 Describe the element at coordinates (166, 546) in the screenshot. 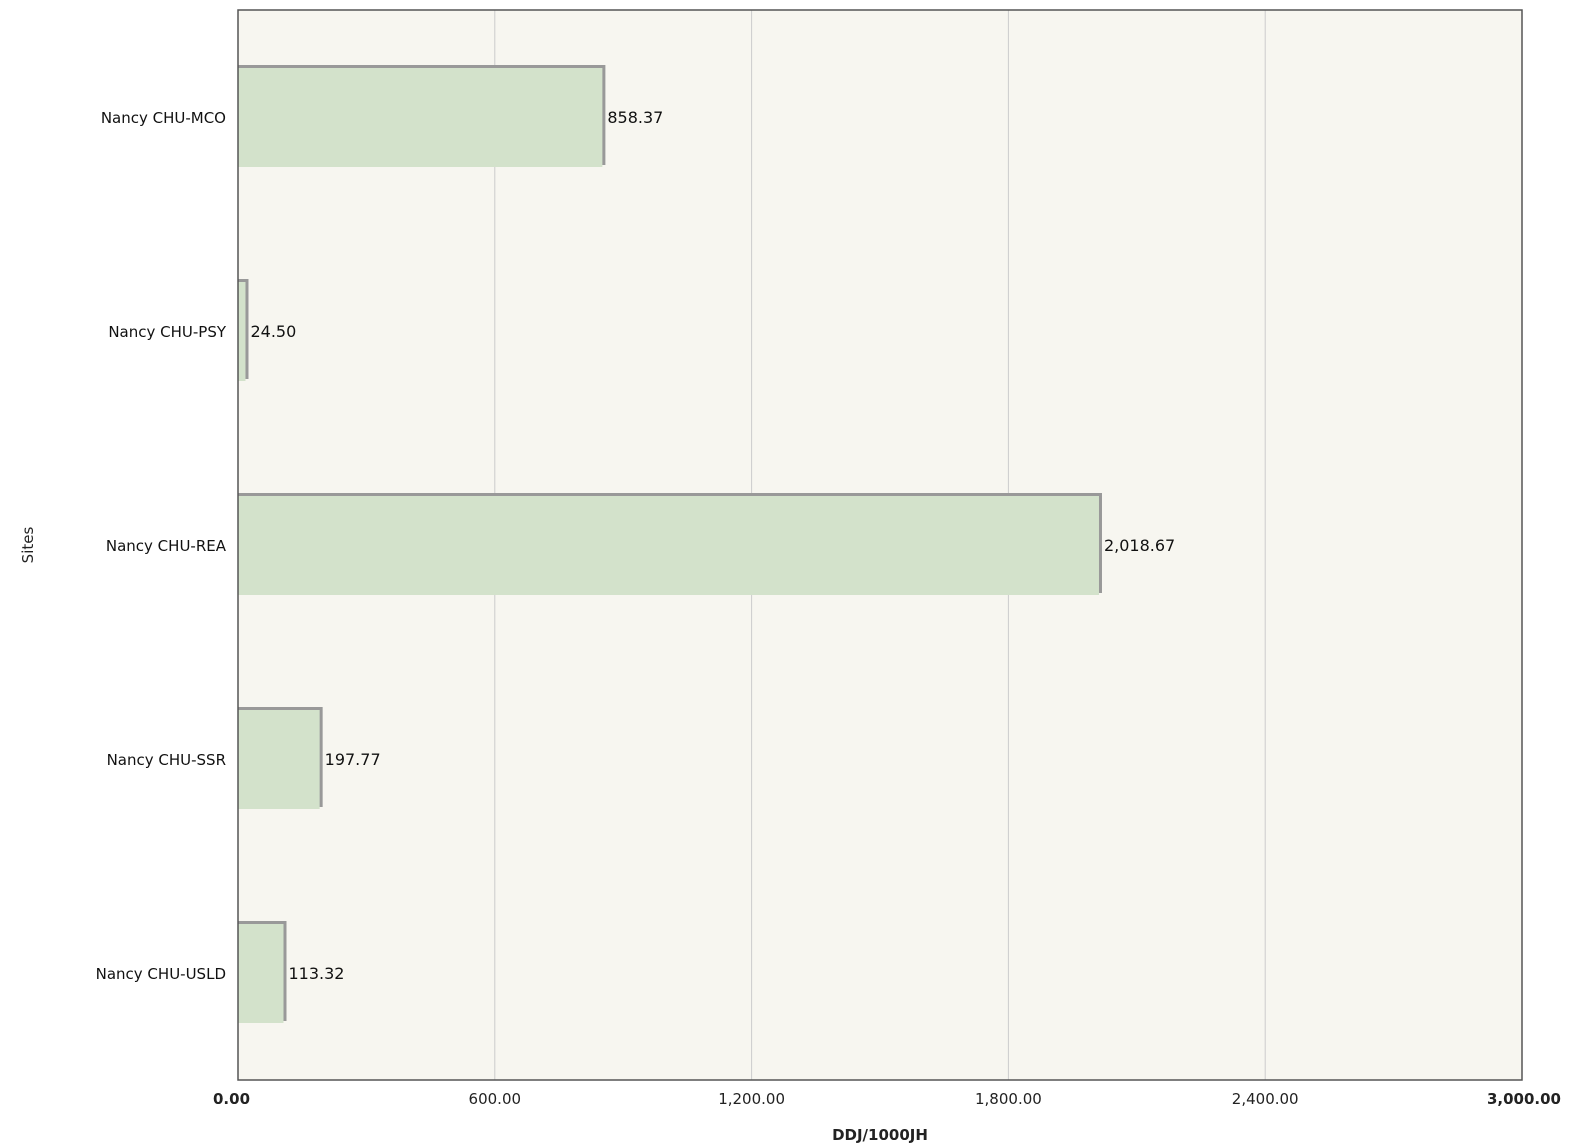

I see `category-label-3: Nancy CHU-REA` at that location.